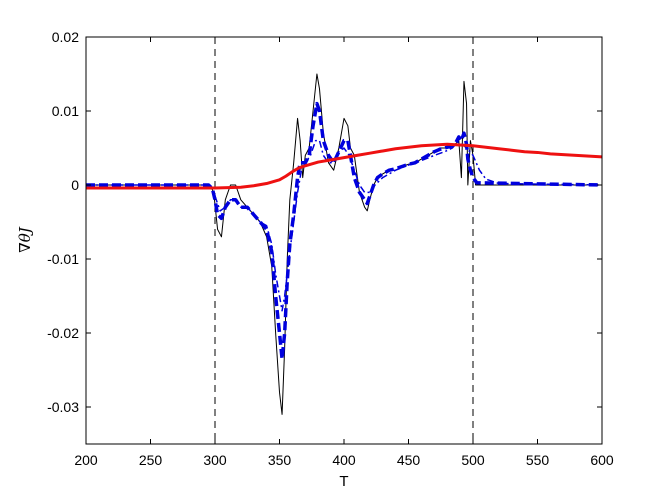 Image resolution: width=664 pixels, height=500 pixels. I want to click on x-tick-label: 400, so click(344, 460).